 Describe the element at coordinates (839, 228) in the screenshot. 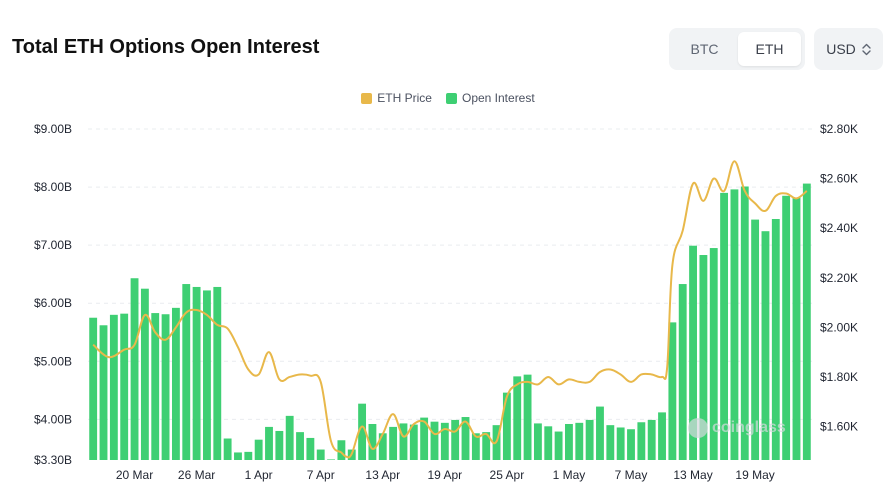

I see `right-axis-tick-label: $2.40K` at that location.